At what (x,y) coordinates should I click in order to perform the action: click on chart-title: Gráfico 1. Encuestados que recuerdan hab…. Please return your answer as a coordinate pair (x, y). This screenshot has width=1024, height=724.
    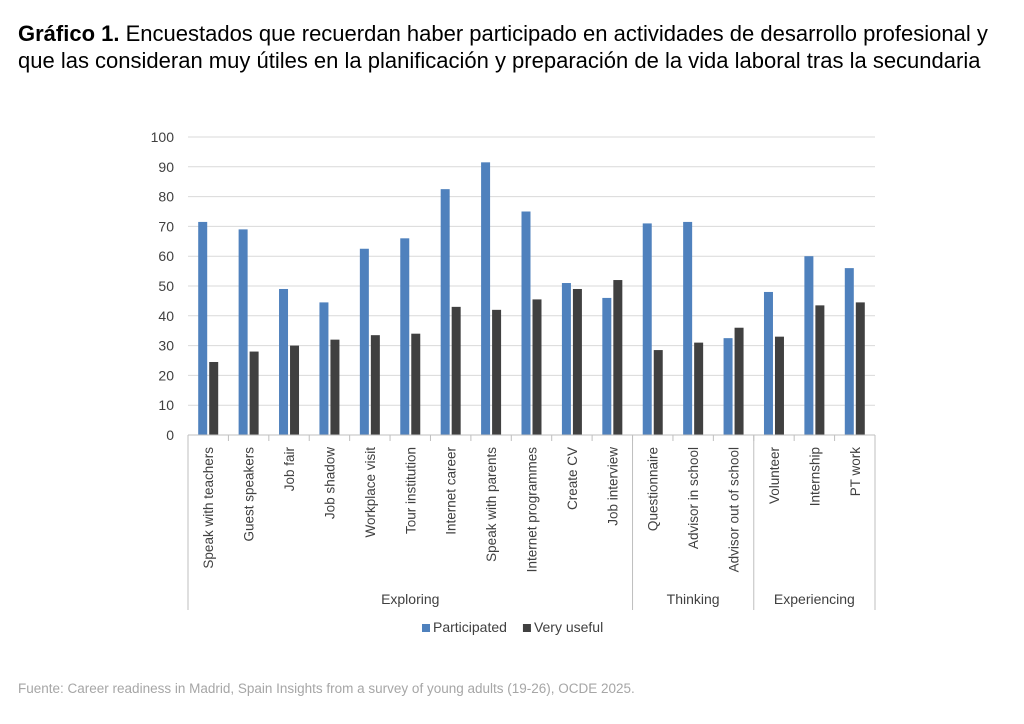
    Looking at the image, I should click on (513, 47).